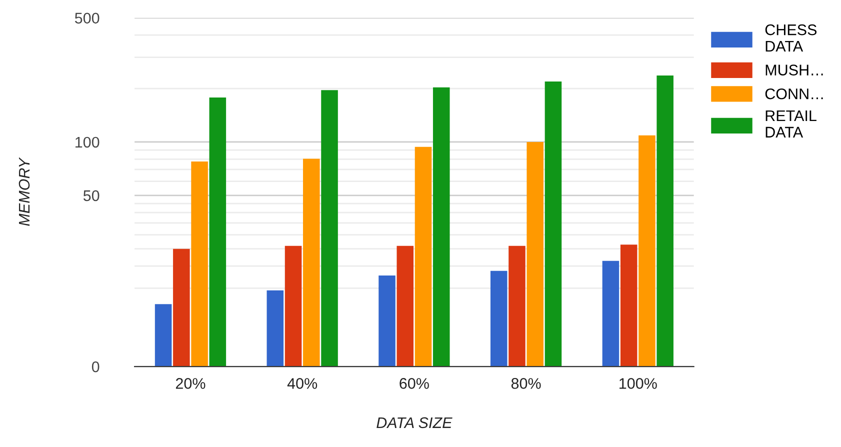  What do you see at coordinates (87, 18) in the screenshot?
I see `y-tick-label: 500` at bounding box center [87, 18].